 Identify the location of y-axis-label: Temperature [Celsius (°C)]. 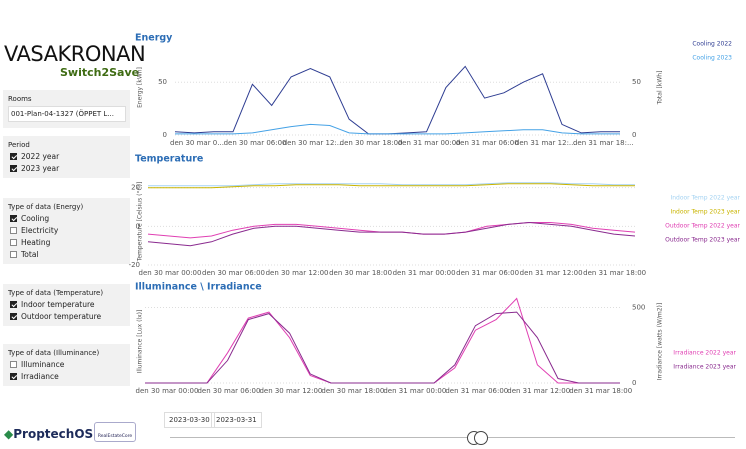
(140, 222).